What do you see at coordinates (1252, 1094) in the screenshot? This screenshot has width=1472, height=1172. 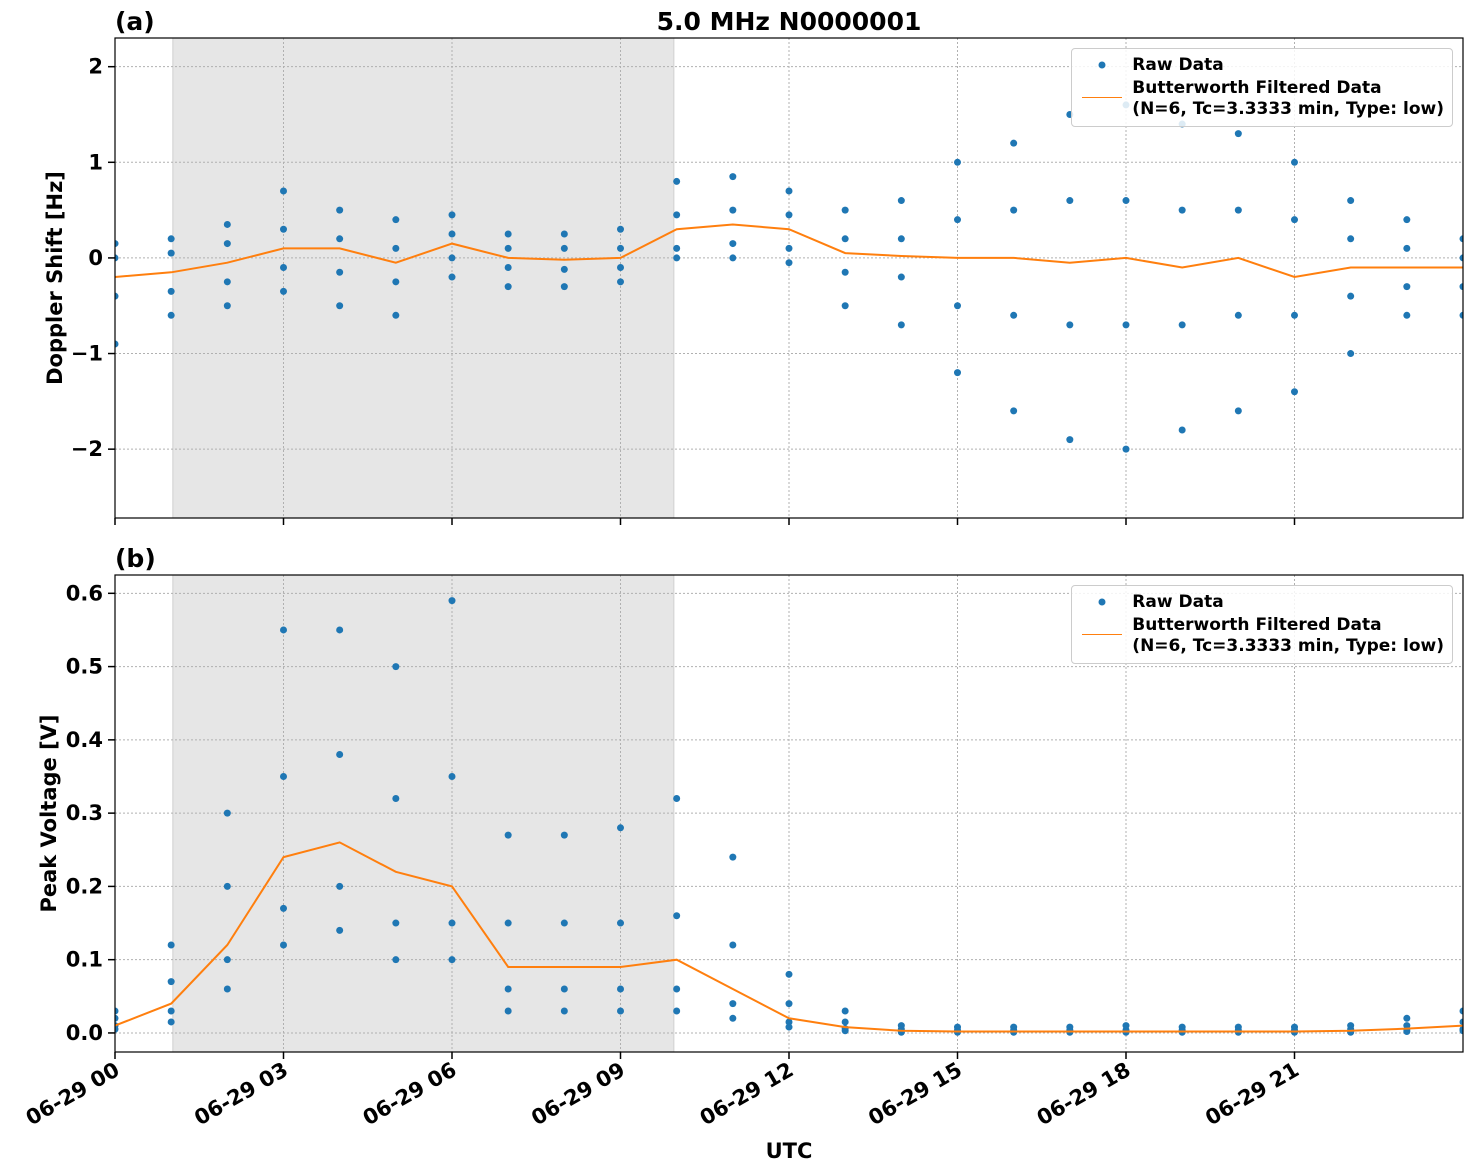 I see `x-tick-label: 06-29 21` at bounding box center [1252, 1094].